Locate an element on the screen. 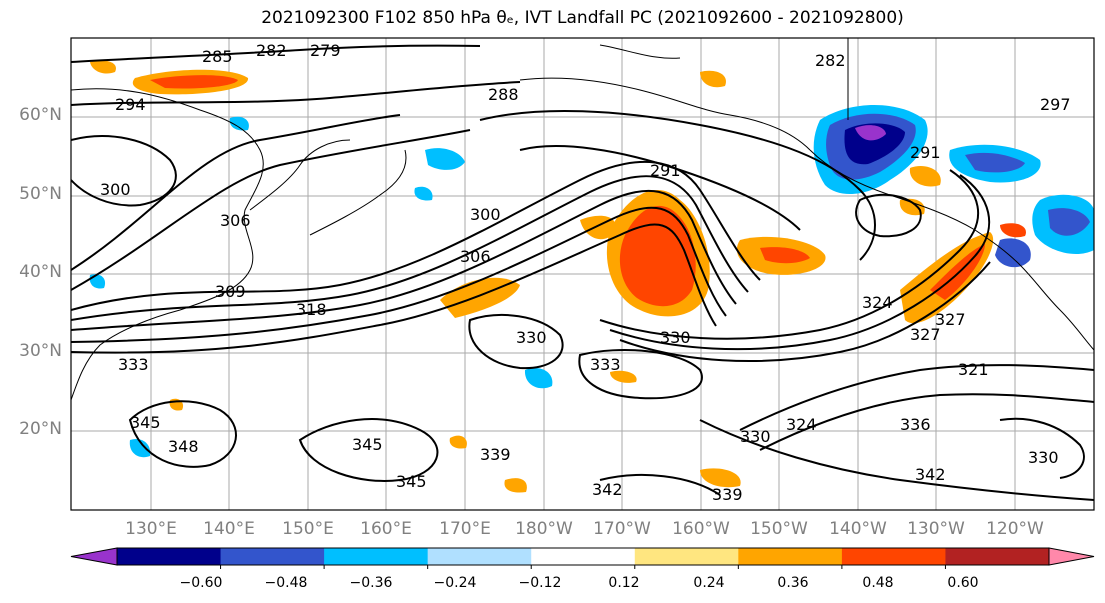  lat-label: 60°N is located at coordinates (40, 115).